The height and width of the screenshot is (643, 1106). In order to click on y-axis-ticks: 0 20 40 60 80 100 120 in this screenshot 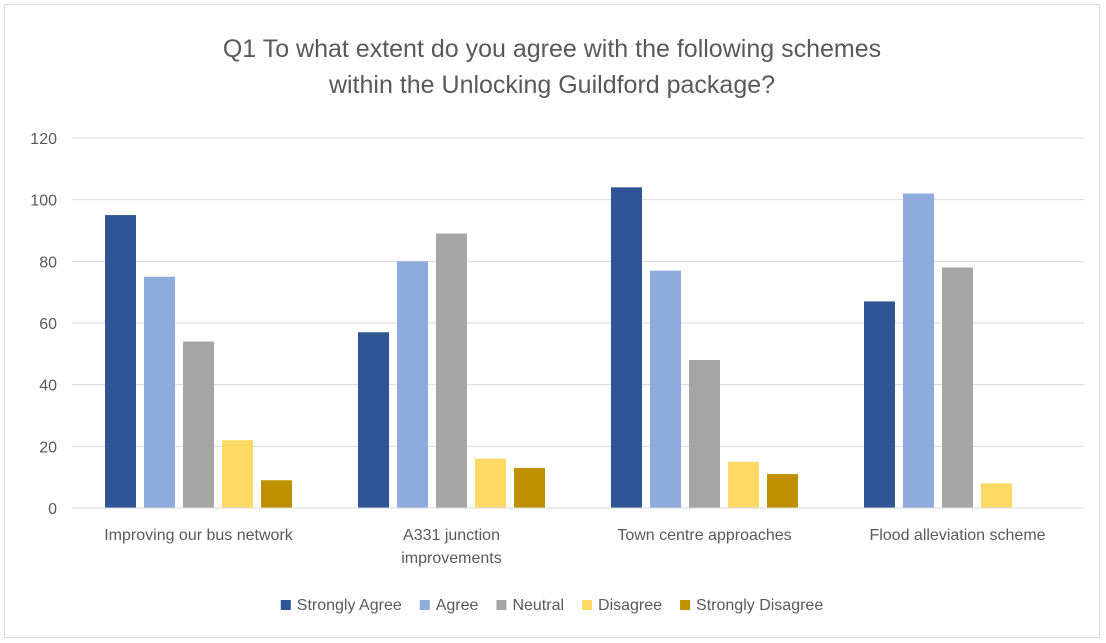, I will do `click(43, 324)`.